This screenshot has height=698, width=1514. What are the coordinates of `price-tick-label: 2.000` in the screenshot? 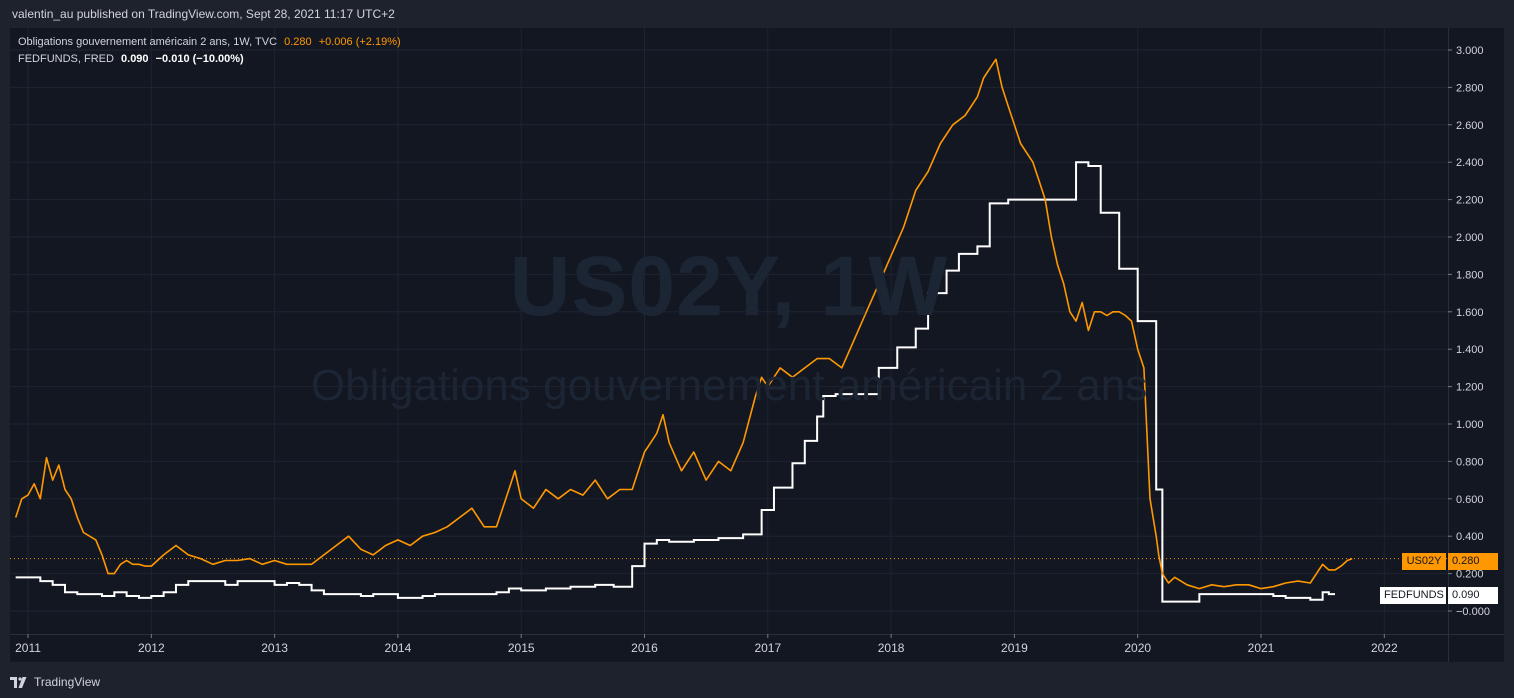 It's located at (1470, 238).